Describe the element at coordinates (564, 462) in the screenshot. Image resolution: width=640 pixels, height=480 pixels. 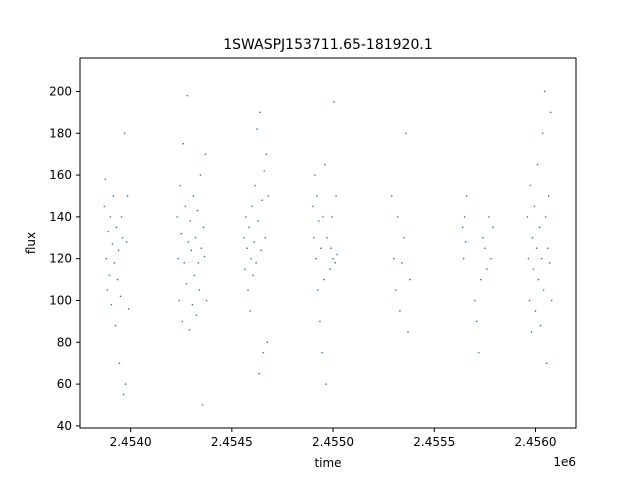
I see `x-axis-offset-label: 1e6` at that location.